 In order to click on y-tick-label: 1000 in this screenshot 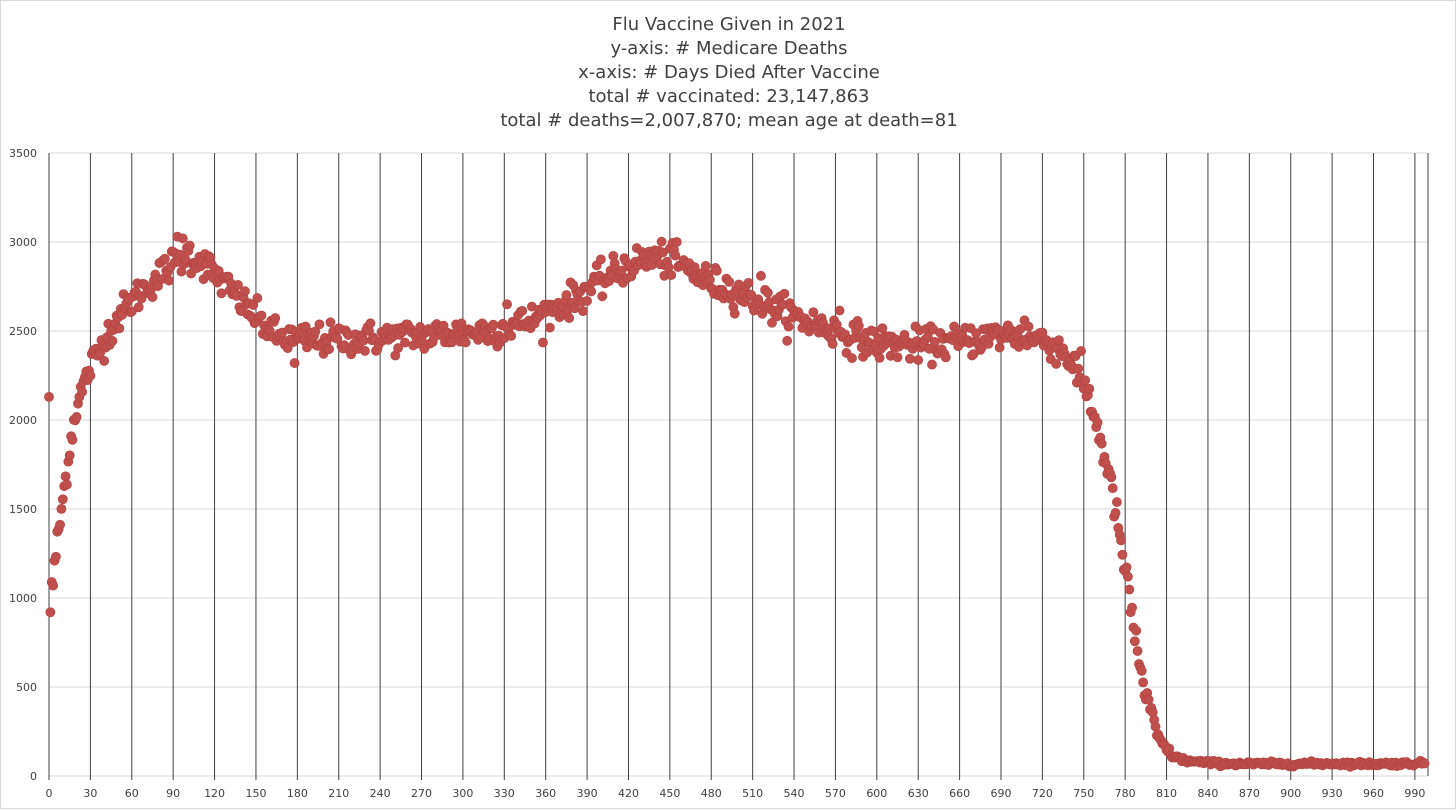, I will do `click(23, 598)`.